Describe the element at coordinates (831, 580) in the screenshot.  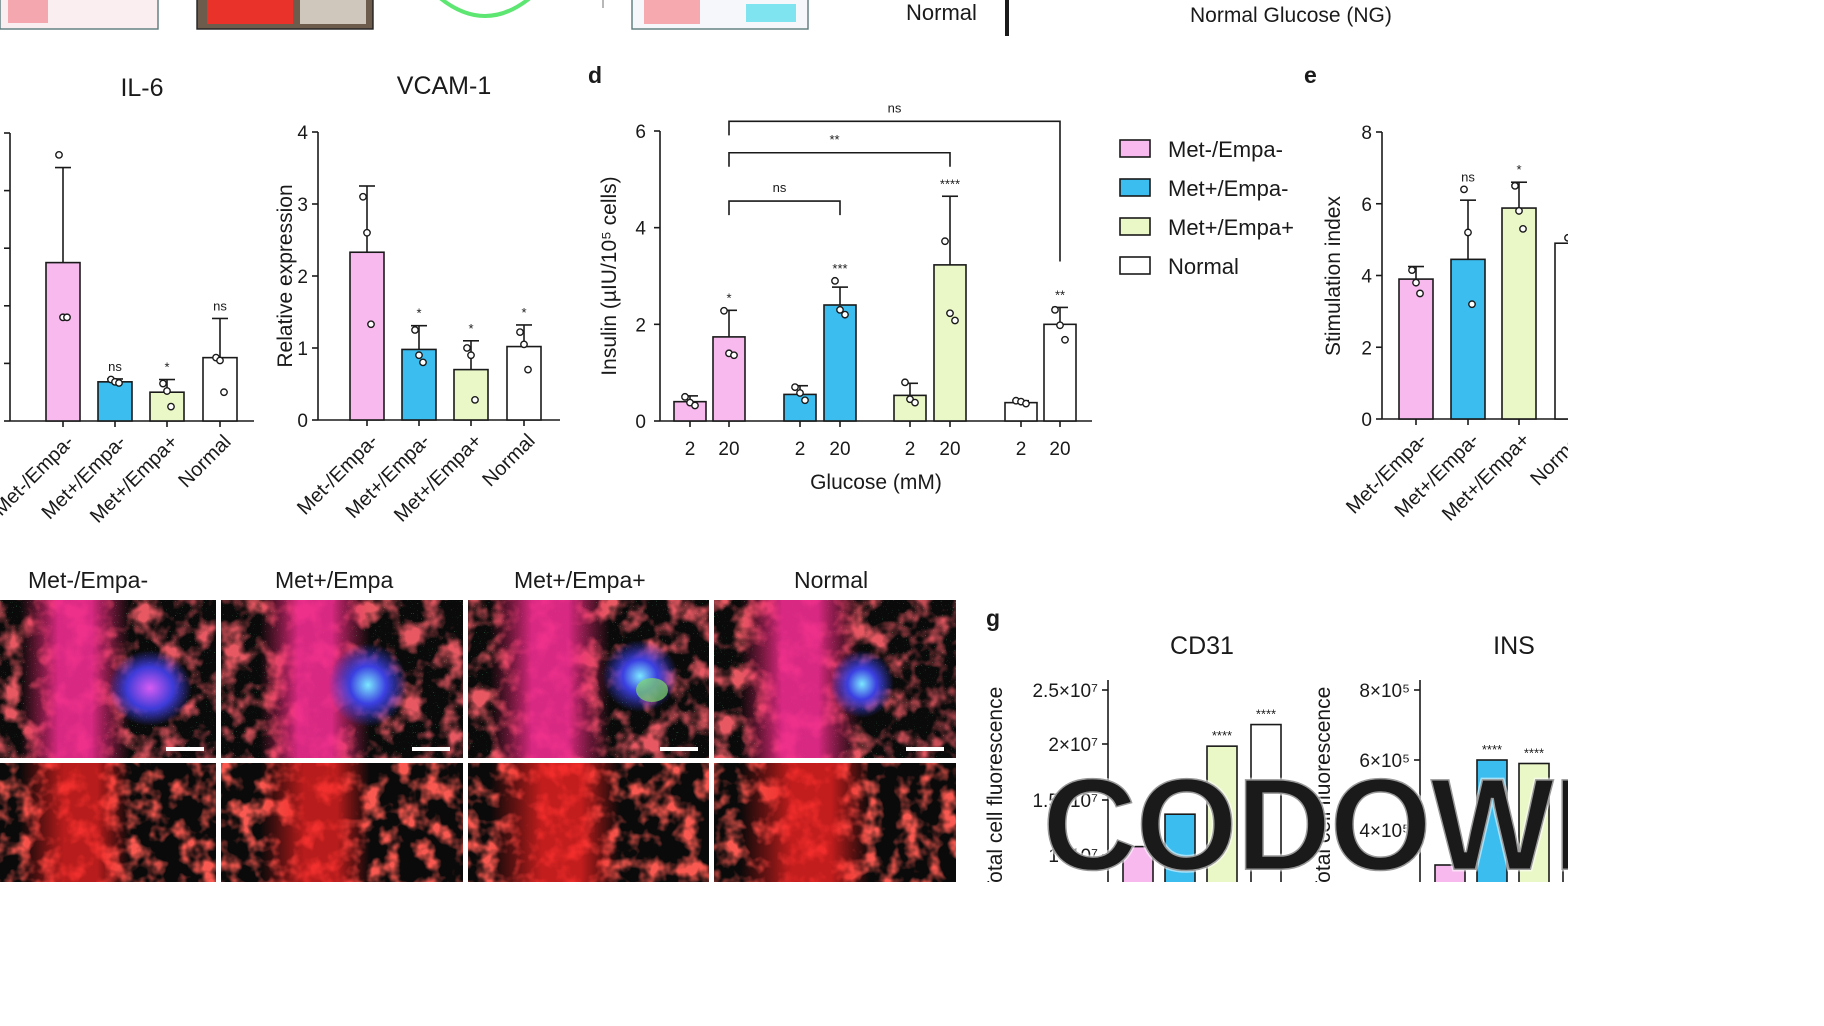
I see `image-caption: Normal` at that location.